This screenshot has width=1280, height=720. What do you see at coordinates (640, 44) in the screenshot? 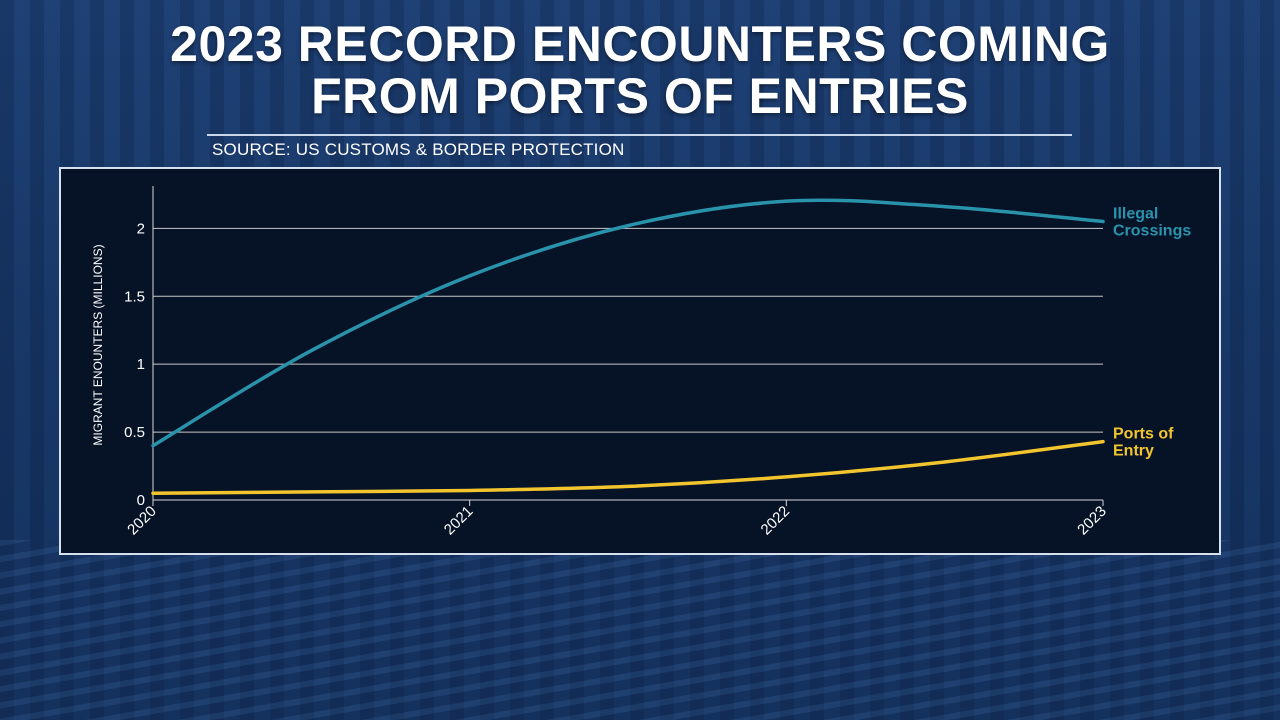
I see `headline-line-1: 2023 RECORD ENCOUNTERS COMING` at bounding box center [640, 44].